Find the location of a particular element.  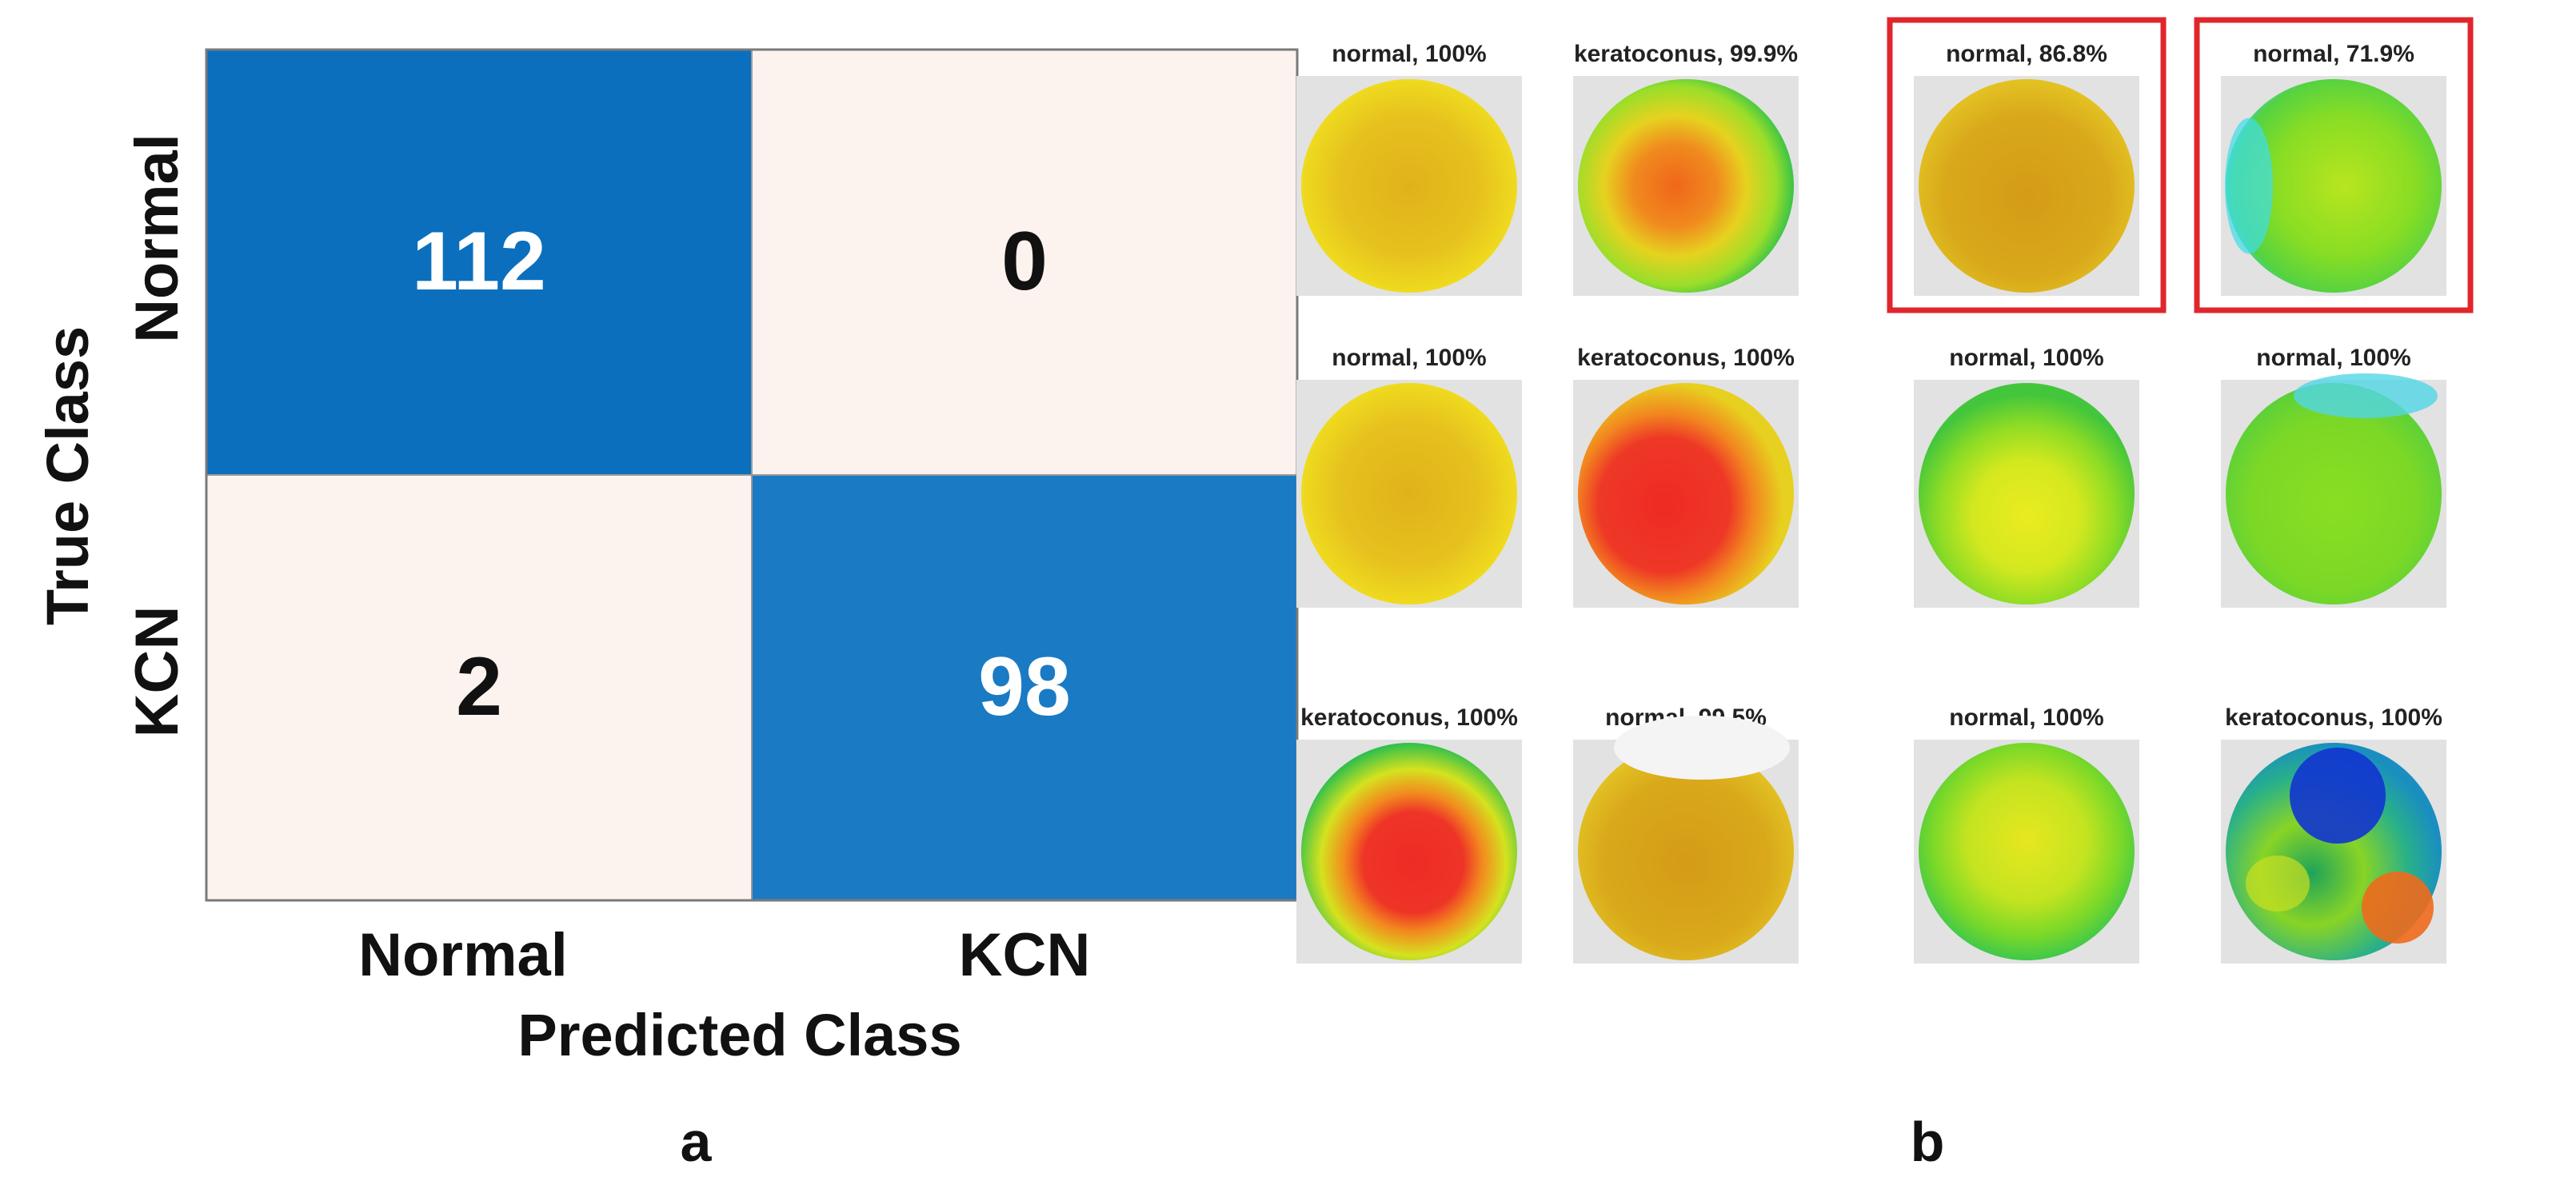

cm-cell-value: 112 is located at coordinates (479, 261).